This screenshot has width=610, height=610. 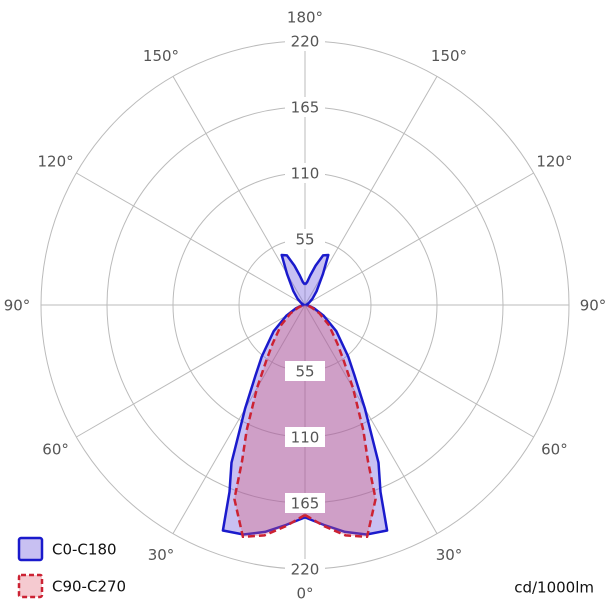 I want to click on legend-label: C0-C180, so click(x=84, y=550).